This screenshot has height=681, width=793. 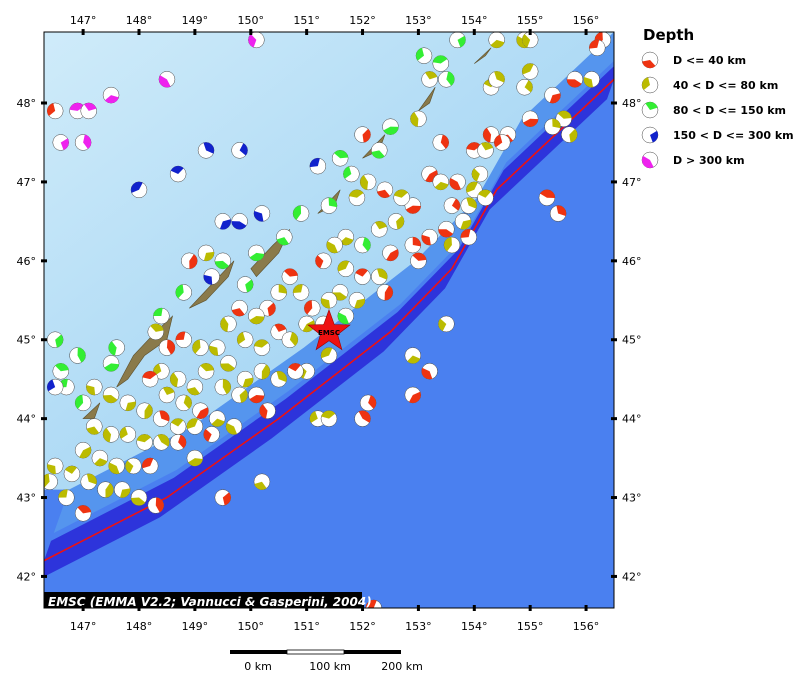 I want to click on lon-label-top: 149°, so click(x=195, y=20).